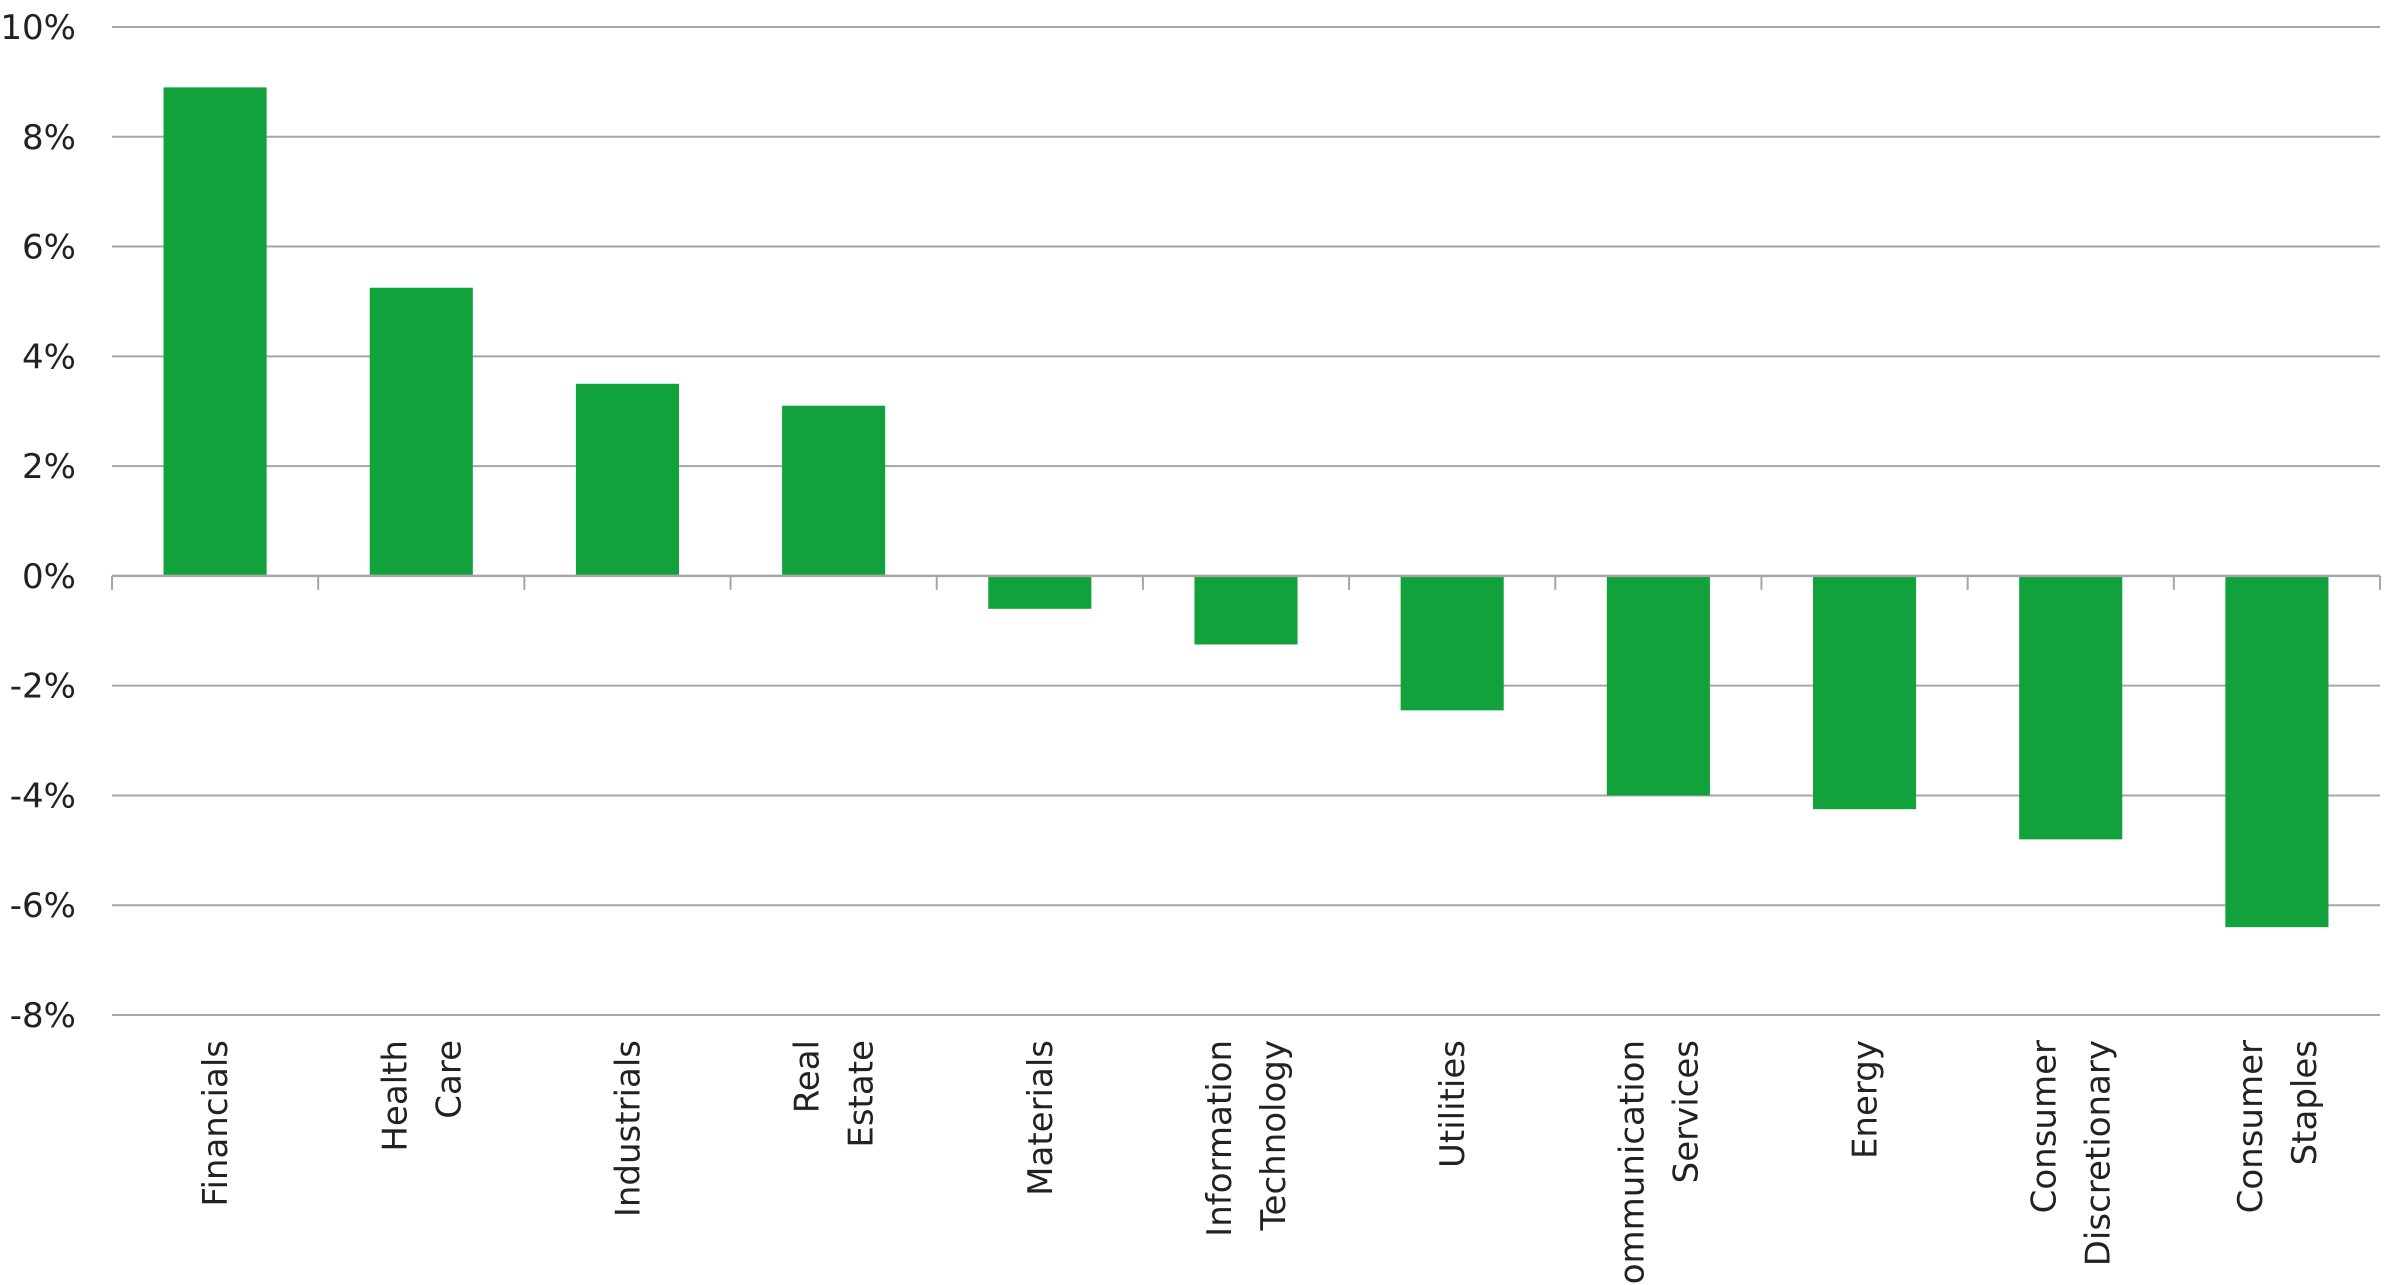 The image size is (2391, 1285). Describe the element at coordinates (1453, 1104) in the screenshot. I see `x-tick-label: Utilities` at that location.